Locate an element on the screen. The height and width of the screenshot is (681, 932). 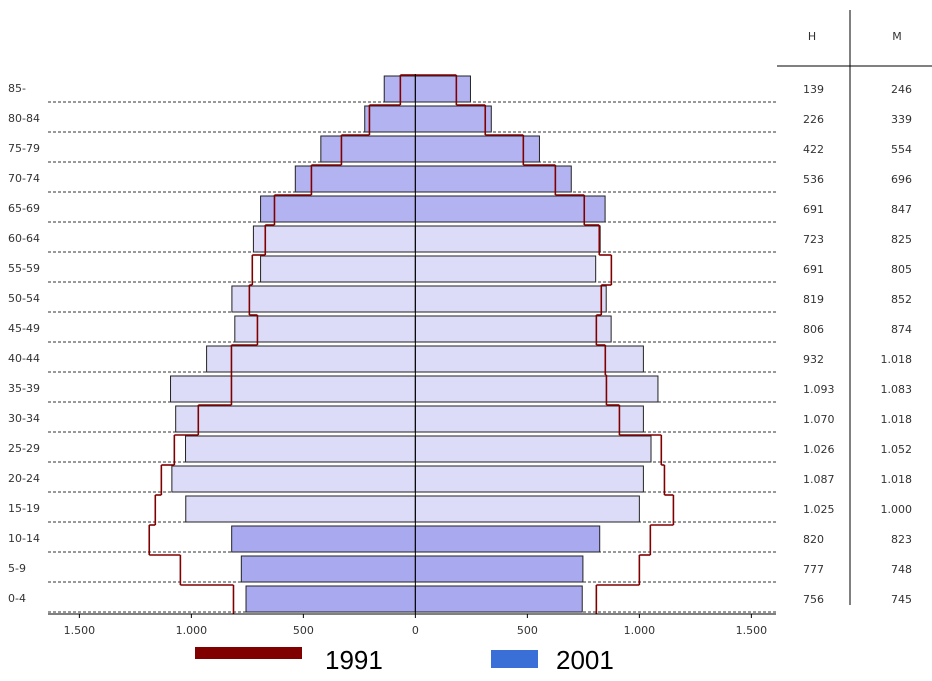
table-value: 874 is located at coordinates (901, 329).